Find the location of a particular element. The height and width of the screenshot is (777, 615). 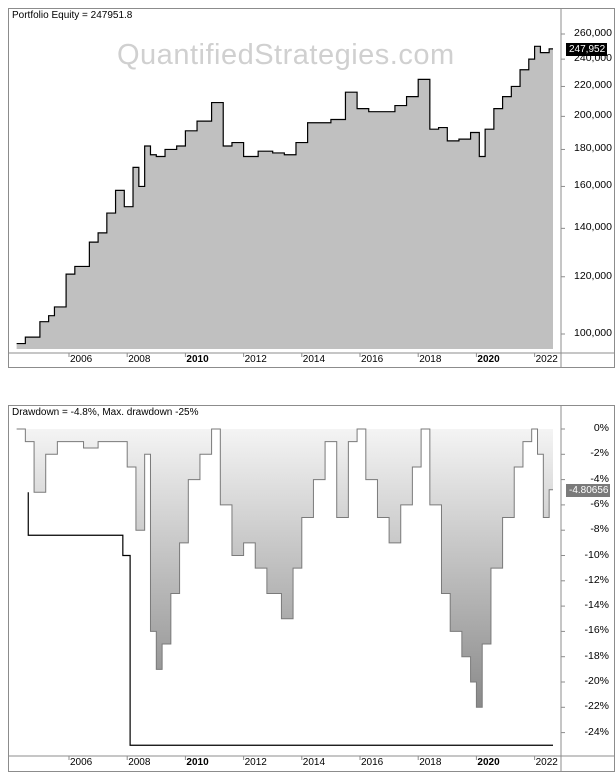

y-tick-label: -6% is located at coordinates (599, 503).